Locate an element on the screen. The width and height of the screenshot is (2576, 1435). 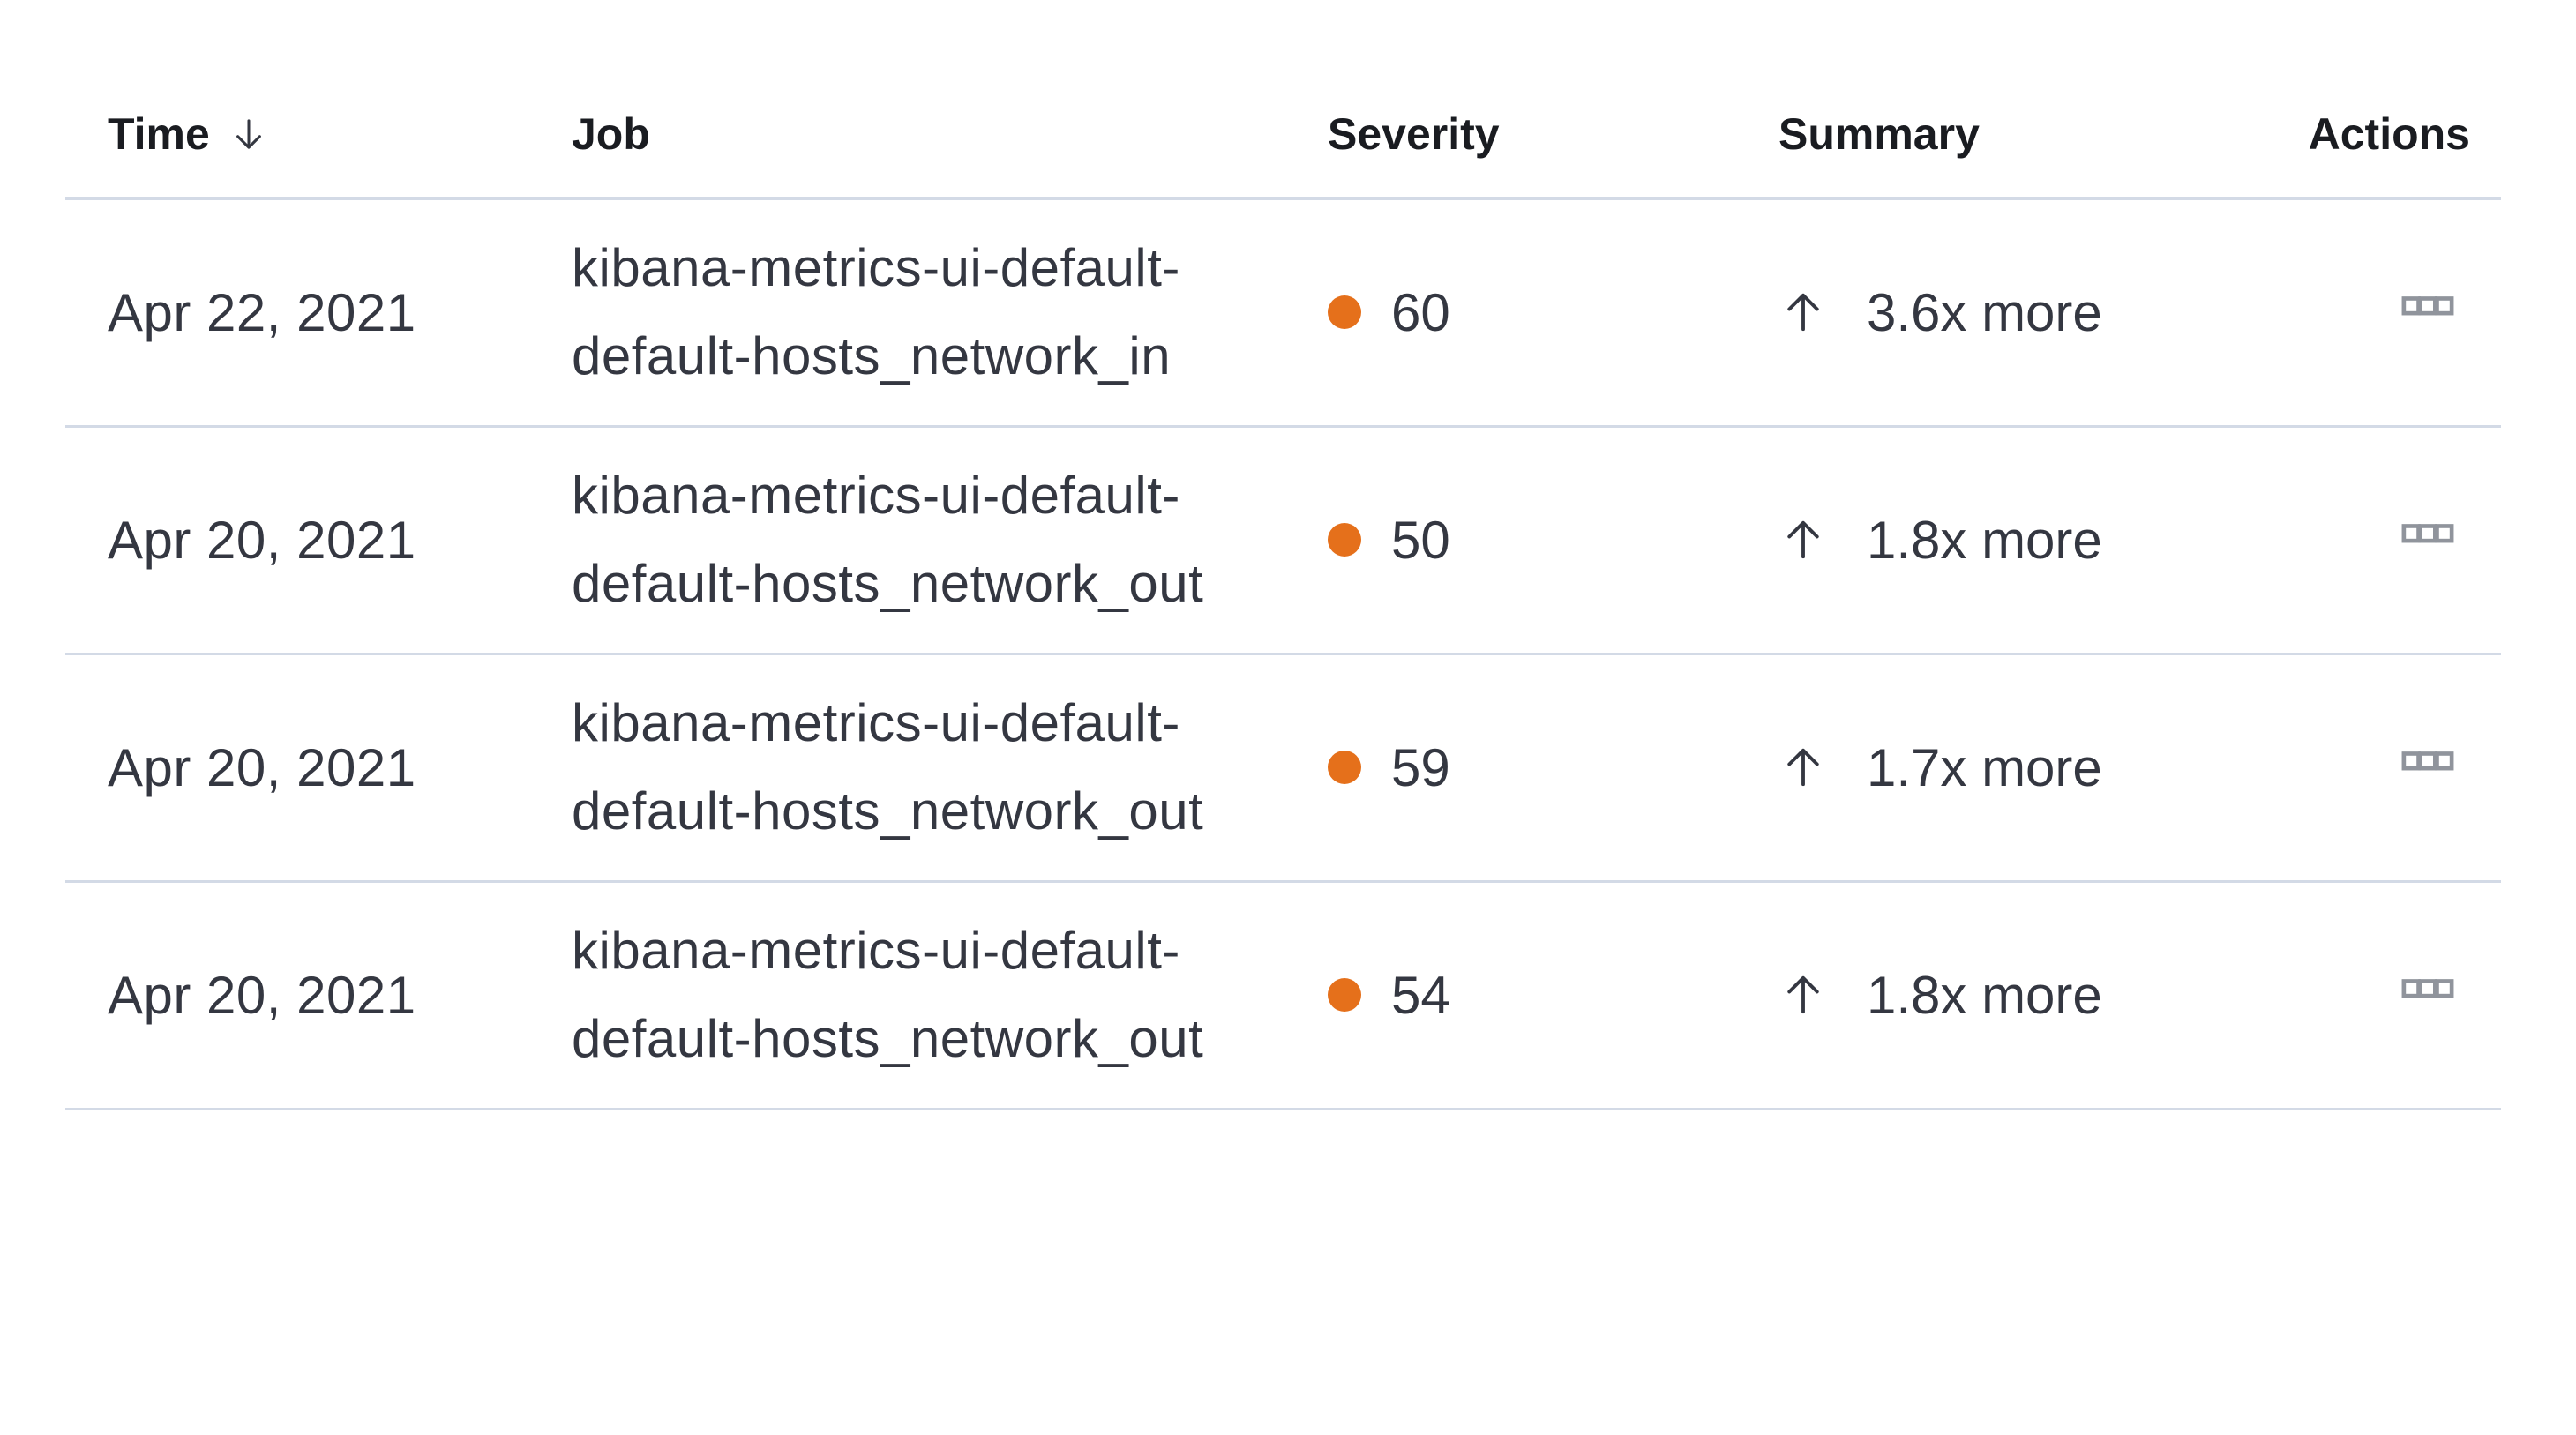
severity-cell: 54 is located at coordinates (1510, 995).